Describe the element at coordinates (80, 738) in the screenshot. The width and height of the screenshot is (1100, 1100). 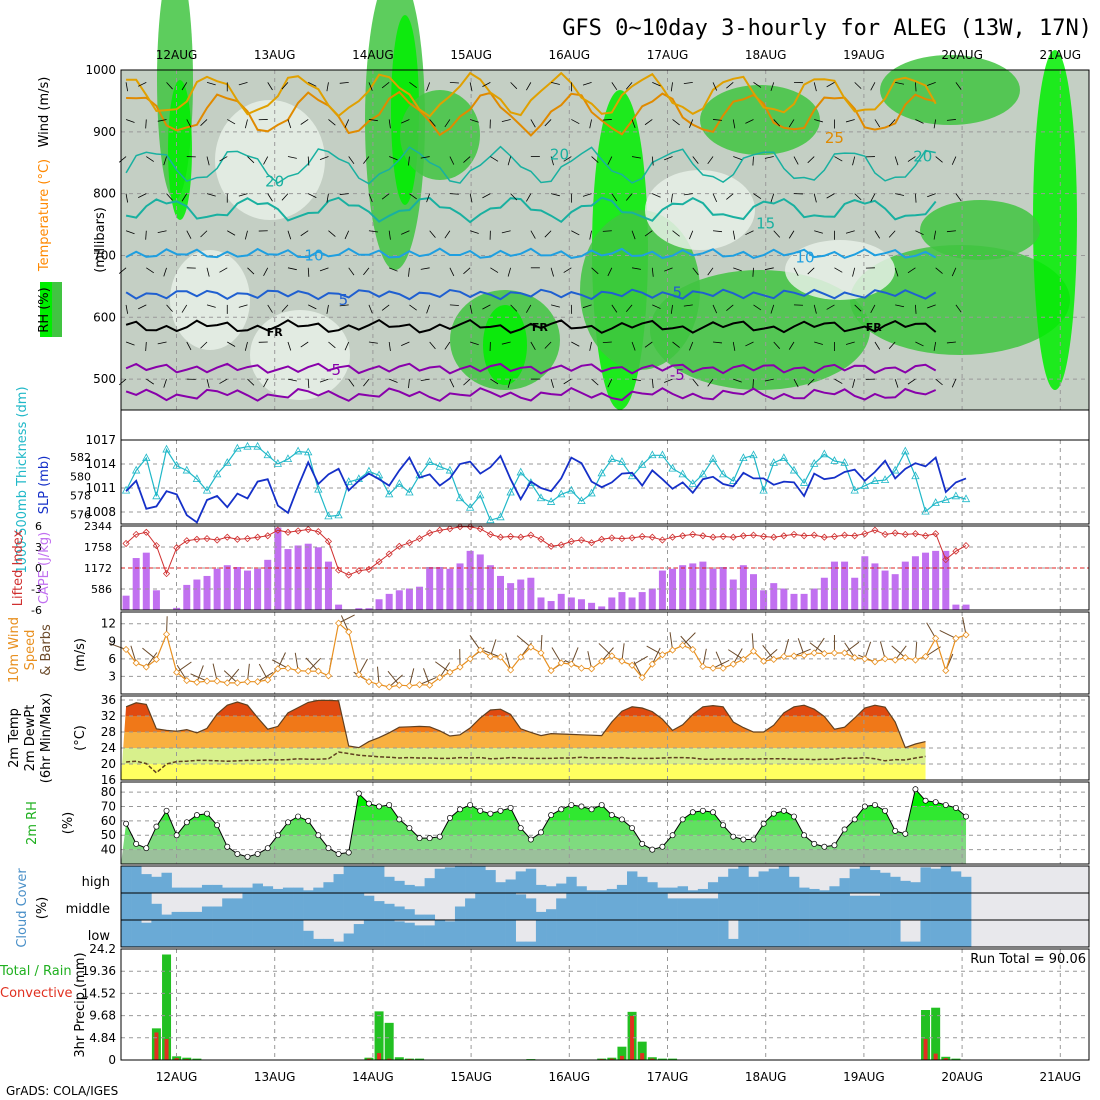
I see `temperature-unit-label: (°C)` at that location.